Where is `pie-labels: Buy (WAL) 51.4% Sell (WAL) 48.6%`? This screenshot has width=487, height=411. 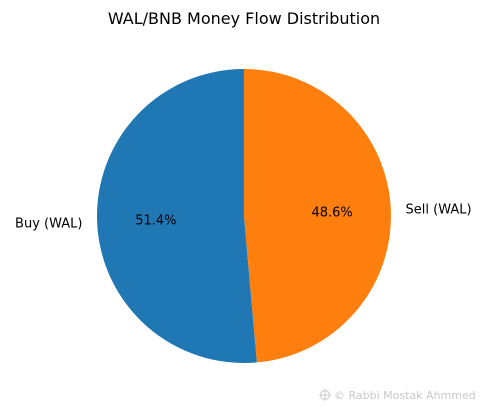 pie-labels: Buy (WAL) 51.4% Sell (WAL) 48.6% is located at coordinates (243, 216).